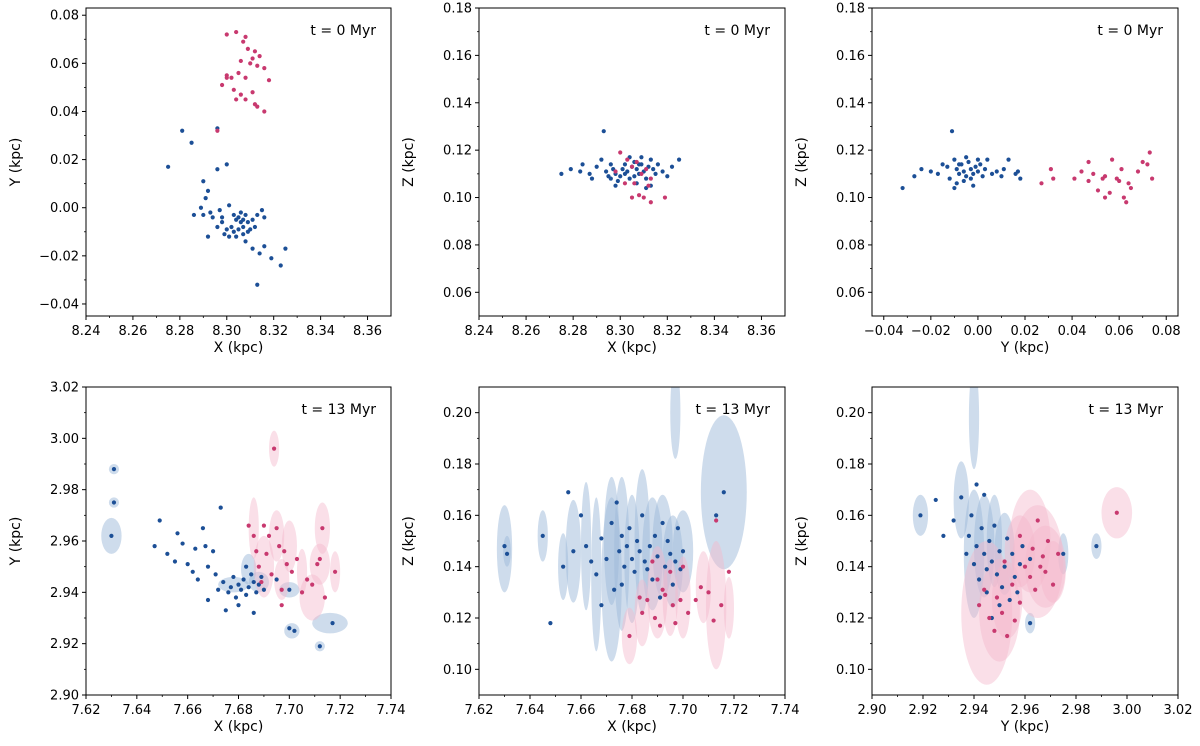  I want to click on y-tick-label: 0.12, so click(850, 619).